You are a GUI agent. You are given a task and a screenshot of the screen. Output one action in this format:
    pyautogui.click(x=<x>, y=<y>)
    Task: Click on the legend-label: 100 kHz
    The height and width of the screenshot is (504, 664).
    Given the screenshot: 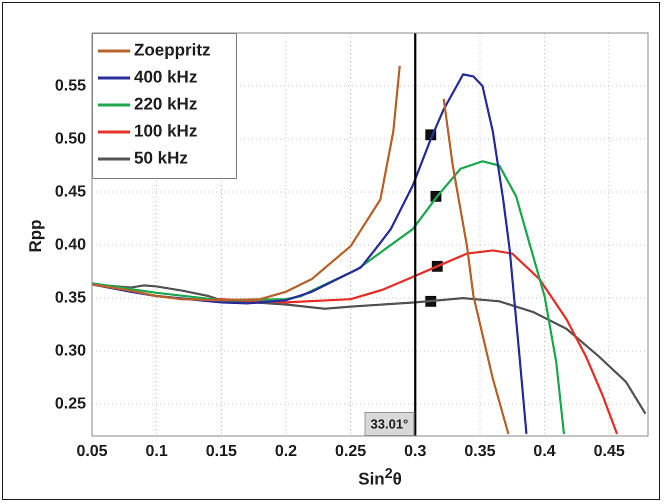 What is the action you would take?
    pyautogui.click(x=166, y=131)
    